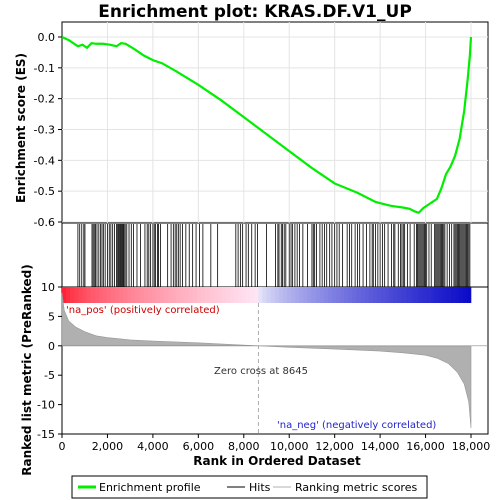 The height and width of the screenshot is (500, 500). What do you see at coordinates (199, 446) in the screenshot?
I see `x-tick-label-3: 6,000` at bounding box center [199, 446].